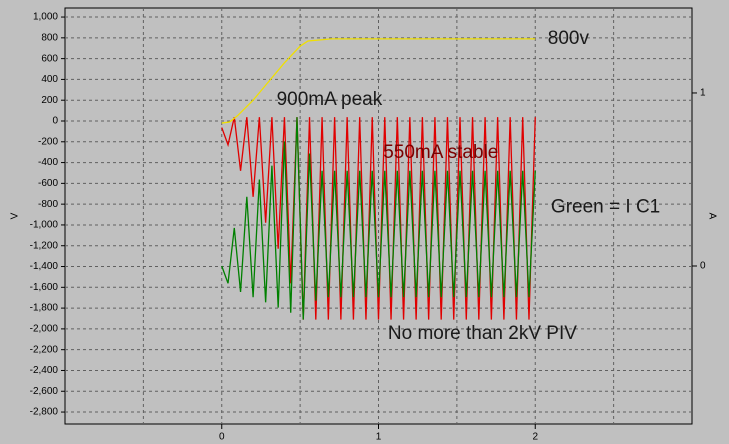  I want to click on y-tick-label: -1,400, so click(44, 266).